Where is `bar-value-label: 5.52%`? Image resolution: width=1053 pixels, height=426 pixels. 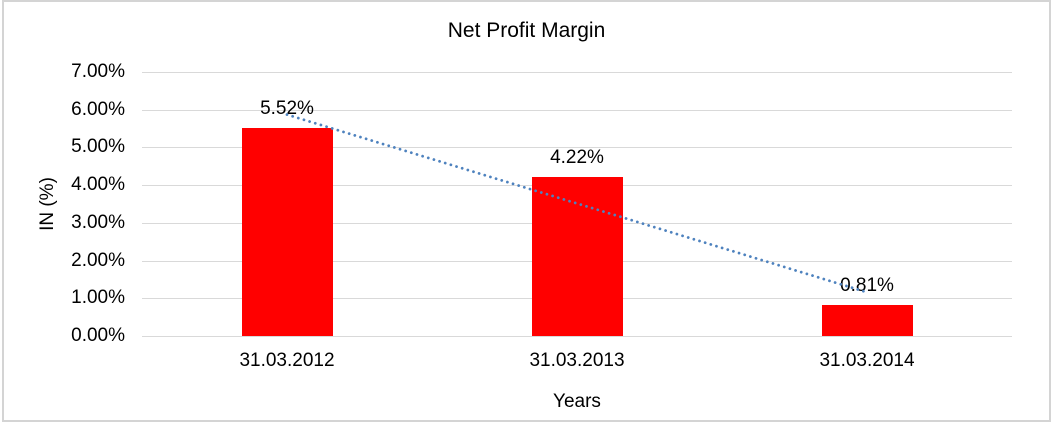
bar-value-label: 5.52% is located at coordinates (287, 108).